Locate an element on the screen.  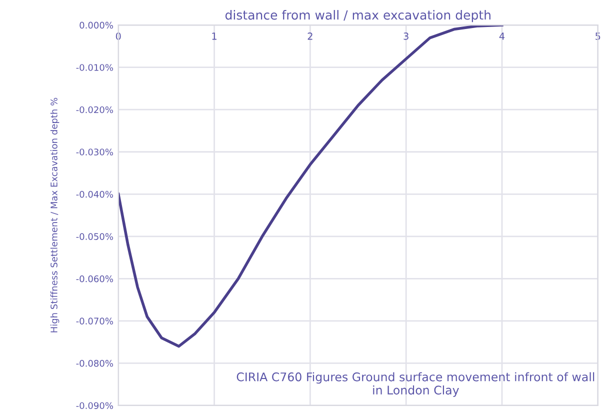
y-tick-label: -0.020% is located at coordinates (95, 110).